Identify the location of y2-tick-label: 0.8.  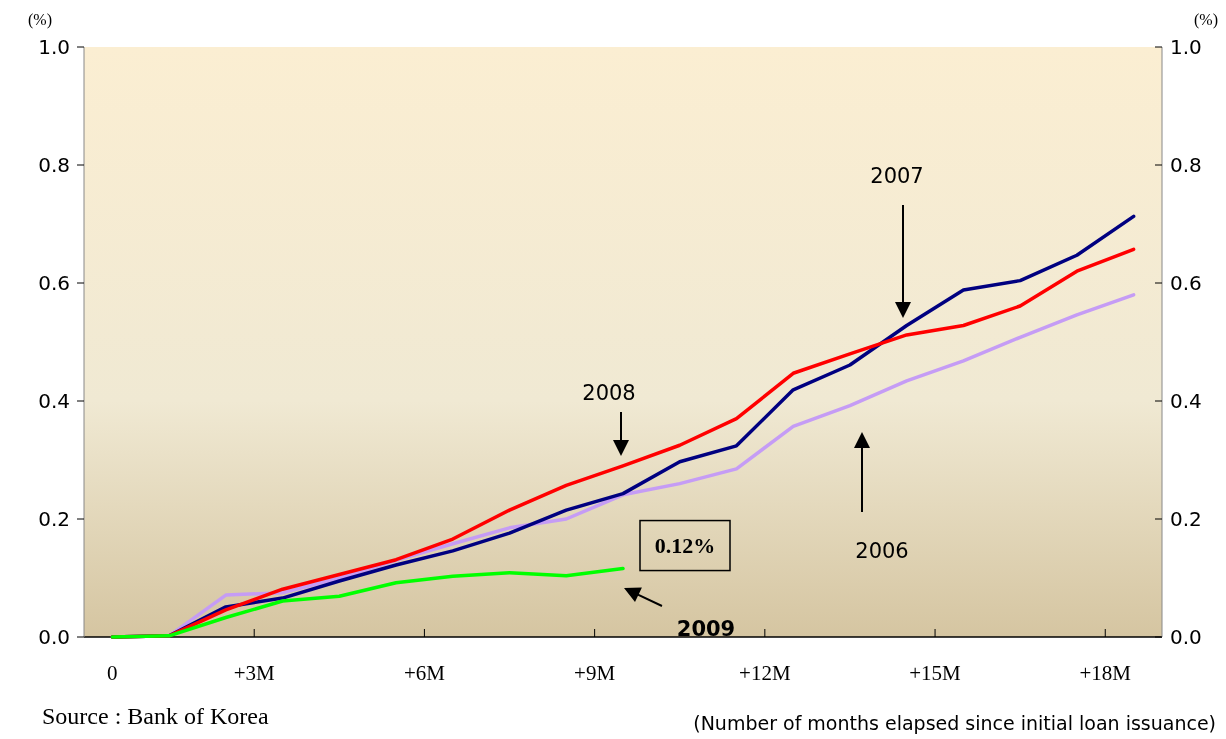
(1186, 165).